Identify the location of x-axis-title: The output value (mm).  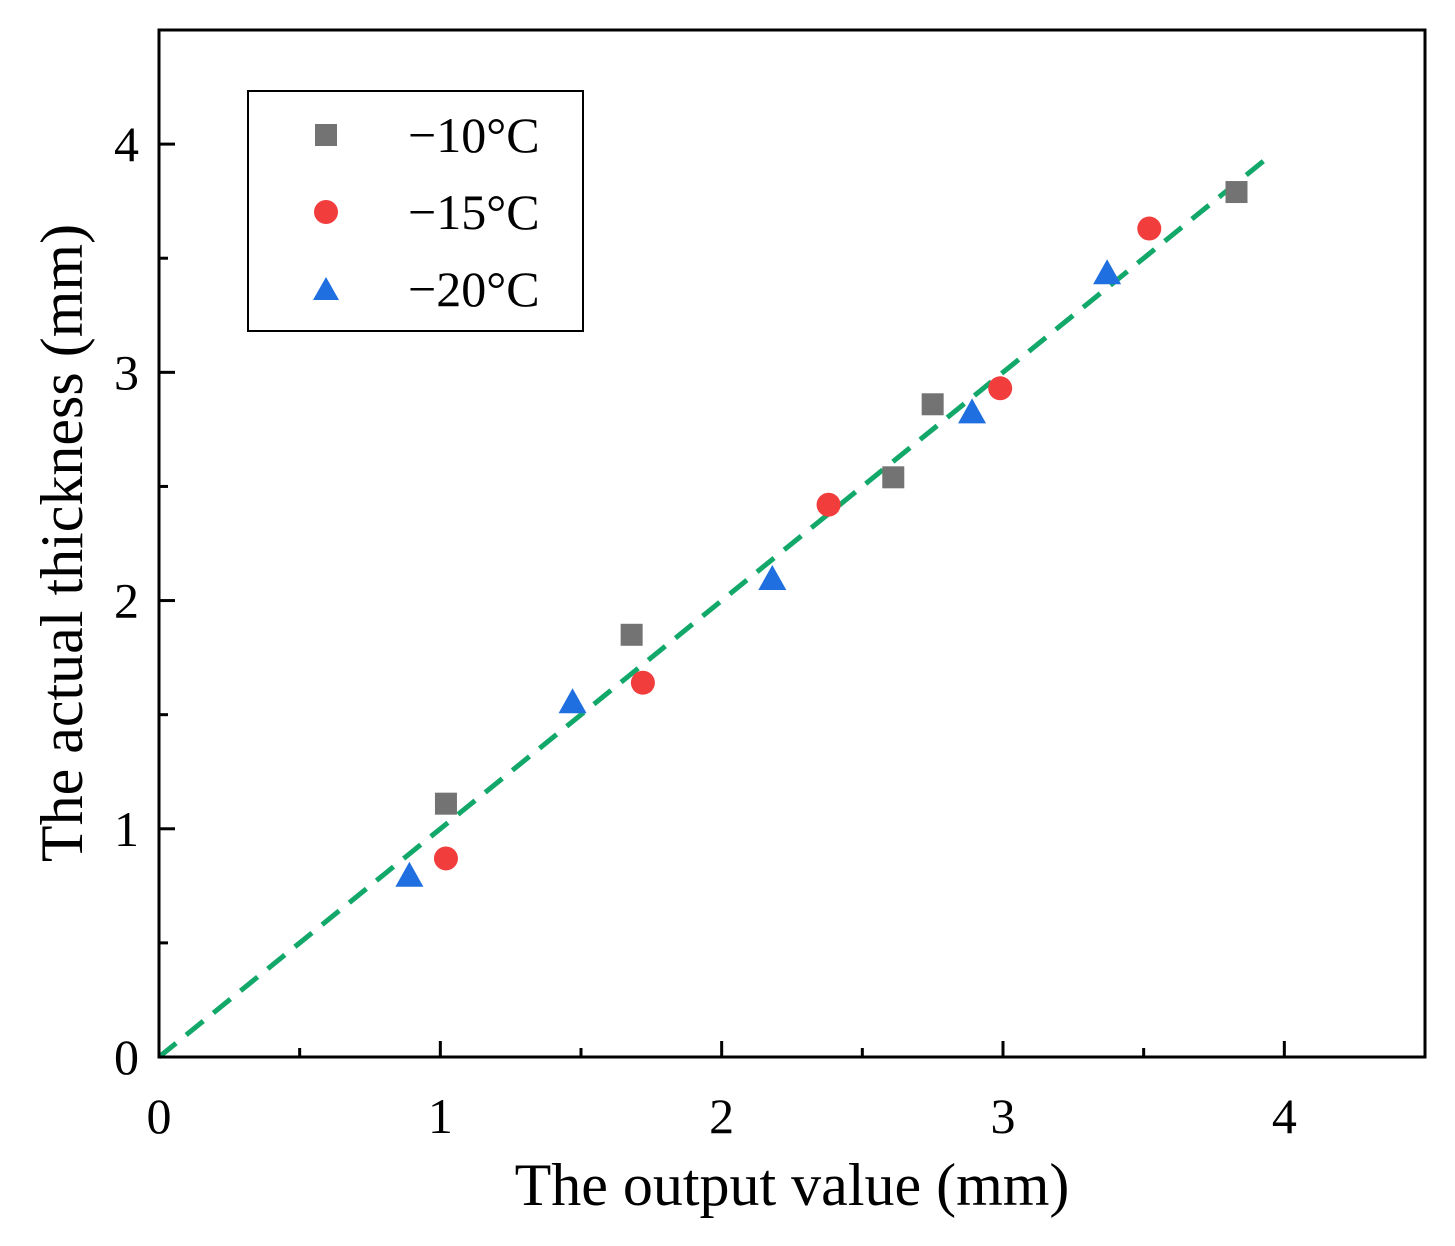
(792, 1185).